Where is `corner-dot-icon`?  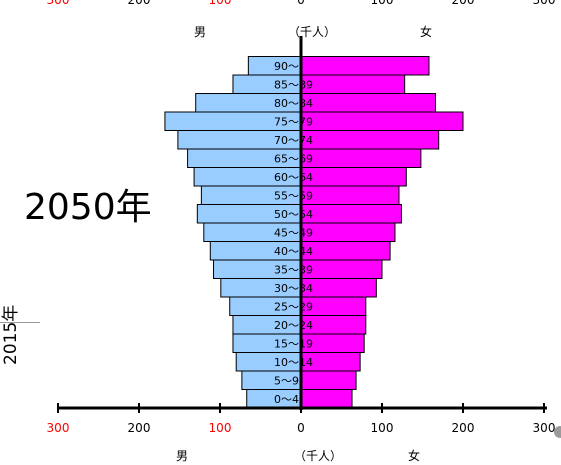
corner-dot-icon is located at coordinates (557, 432).